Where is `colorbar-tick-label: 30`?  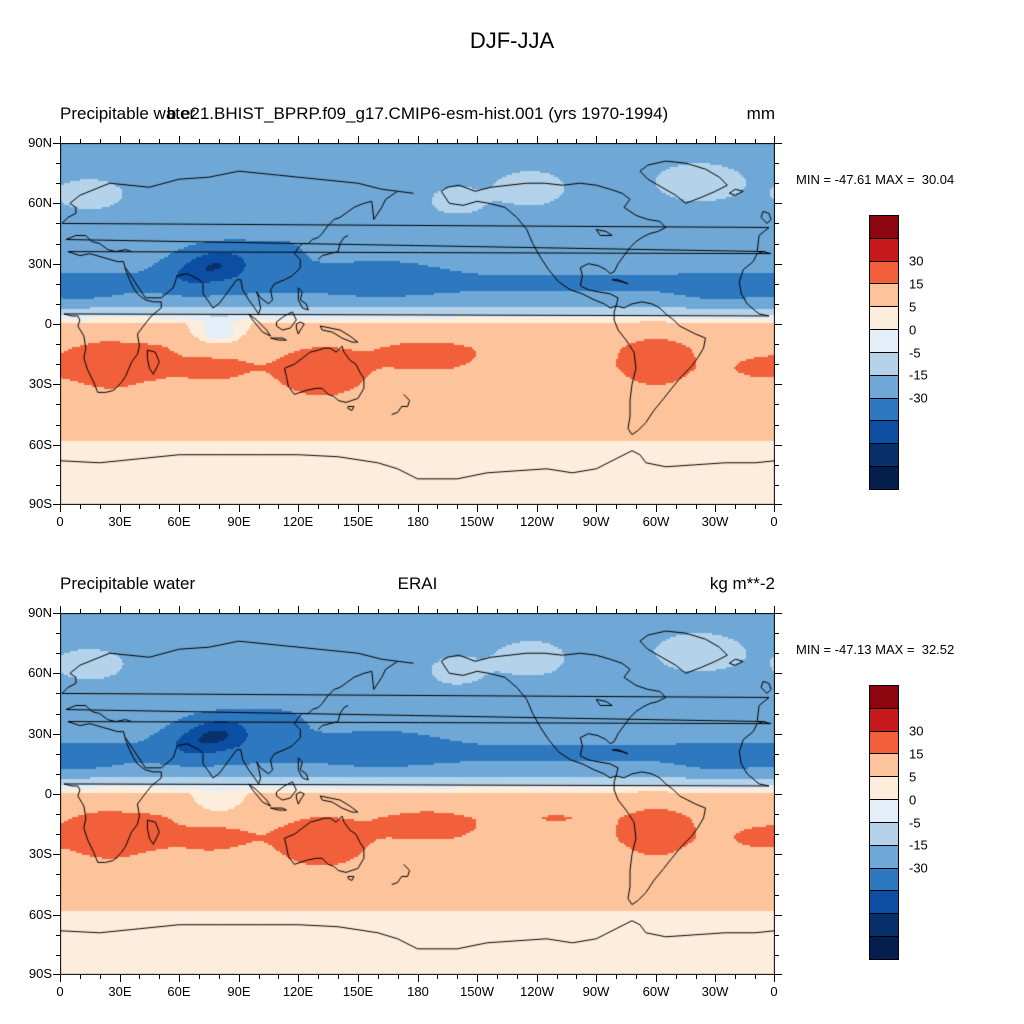 colorbar-tick-label: 30 is located at coordinates (916, 261).